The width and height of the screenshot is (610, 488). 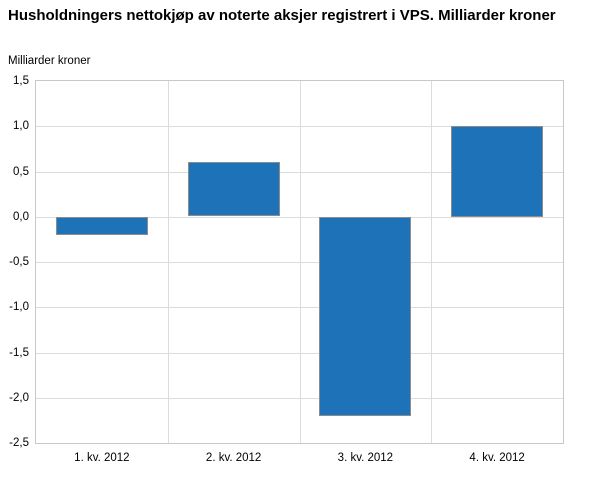 What do you see at coordinates (49, 61) in the screenshot?
I see `y-axis-unit-label: Milliarder kroner` at bounding box center [49, 61].